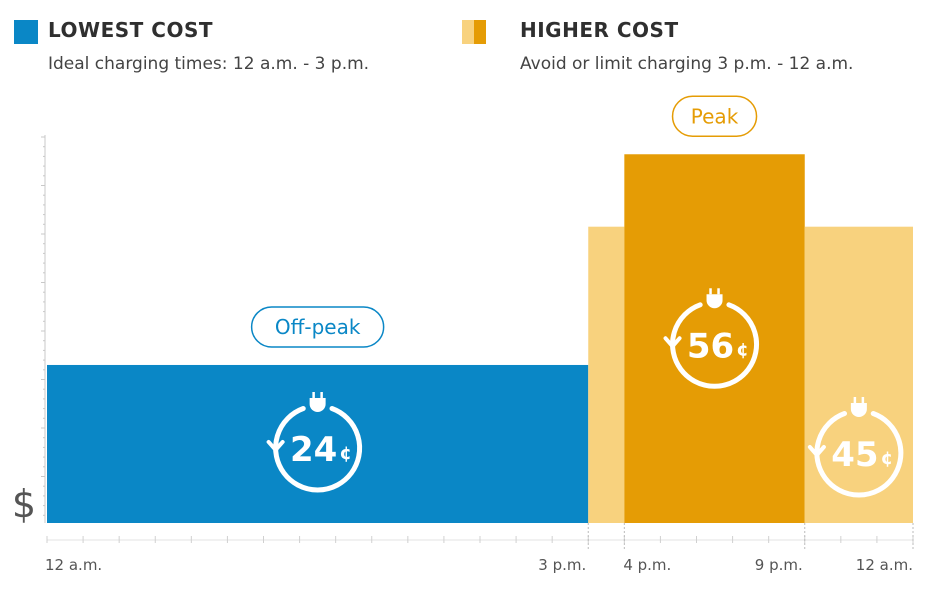 Image resolution: width=929 pixels, height=592 pixels. I want to click on period-pill-label: Peak, so click(715, 116).